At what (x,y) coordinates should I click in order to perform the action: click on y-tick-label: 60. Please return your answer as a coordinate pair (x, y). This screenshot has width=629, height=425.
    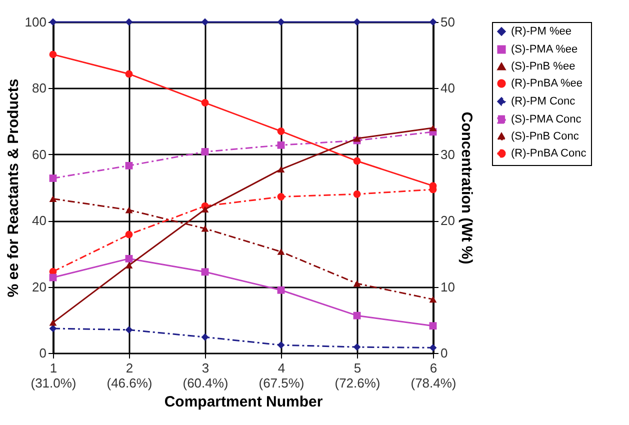
    Looking at the image, I should click on (39, 154).